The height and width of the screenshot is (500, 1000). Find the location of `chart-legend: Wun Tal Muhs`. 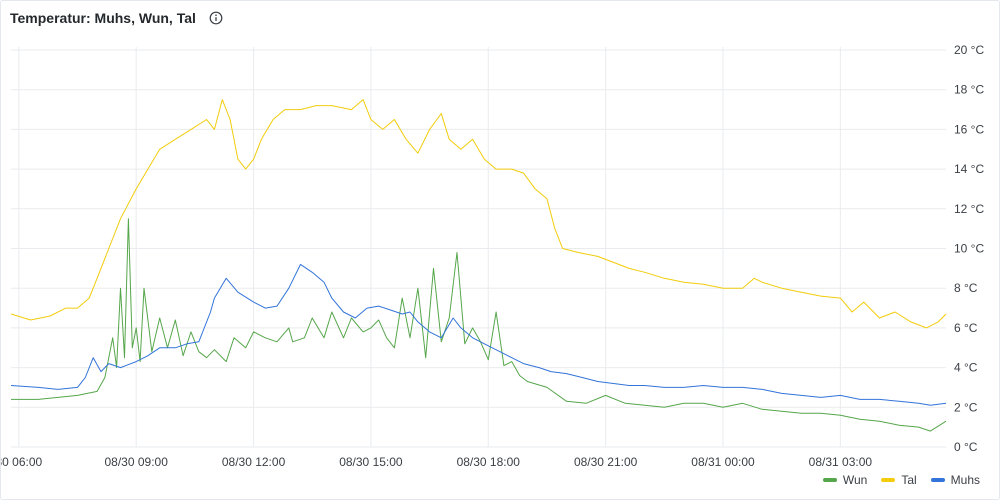

chart-legend: Wun Tal Muhs is located at coordinates (901, 480).